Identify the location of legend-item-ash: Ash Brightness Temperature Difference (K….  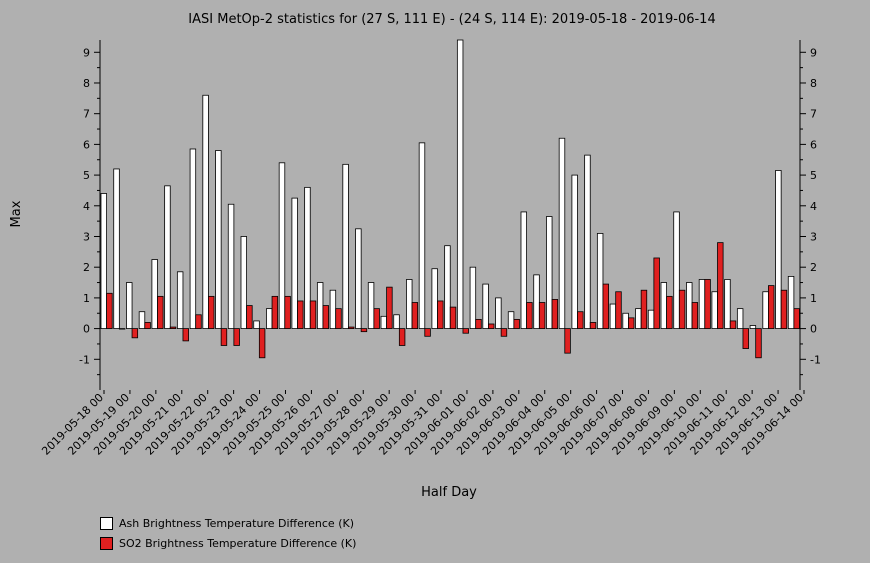
(228, 523).